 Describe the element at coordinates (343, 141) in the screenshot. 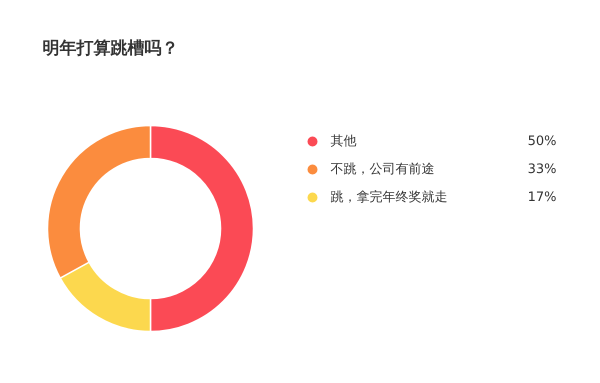

I see `legend-label: 其他` at that location.